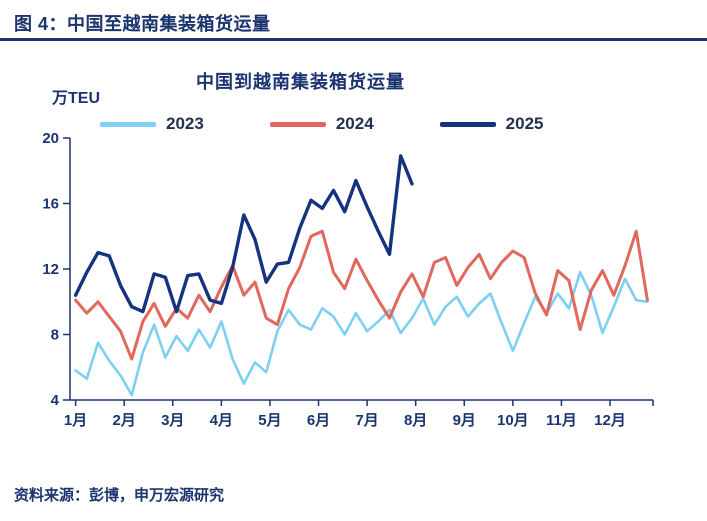 The width and height of the screenshot is (707, 521). Describe the element at coordinates (55, 335) in the screenshot. I see `svg-text: 8` at that location.